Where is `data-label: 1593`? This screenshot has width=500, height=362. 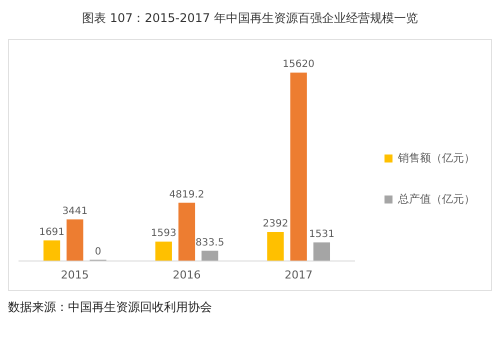 data-label: 1593 is located at coordinates (163, 234).